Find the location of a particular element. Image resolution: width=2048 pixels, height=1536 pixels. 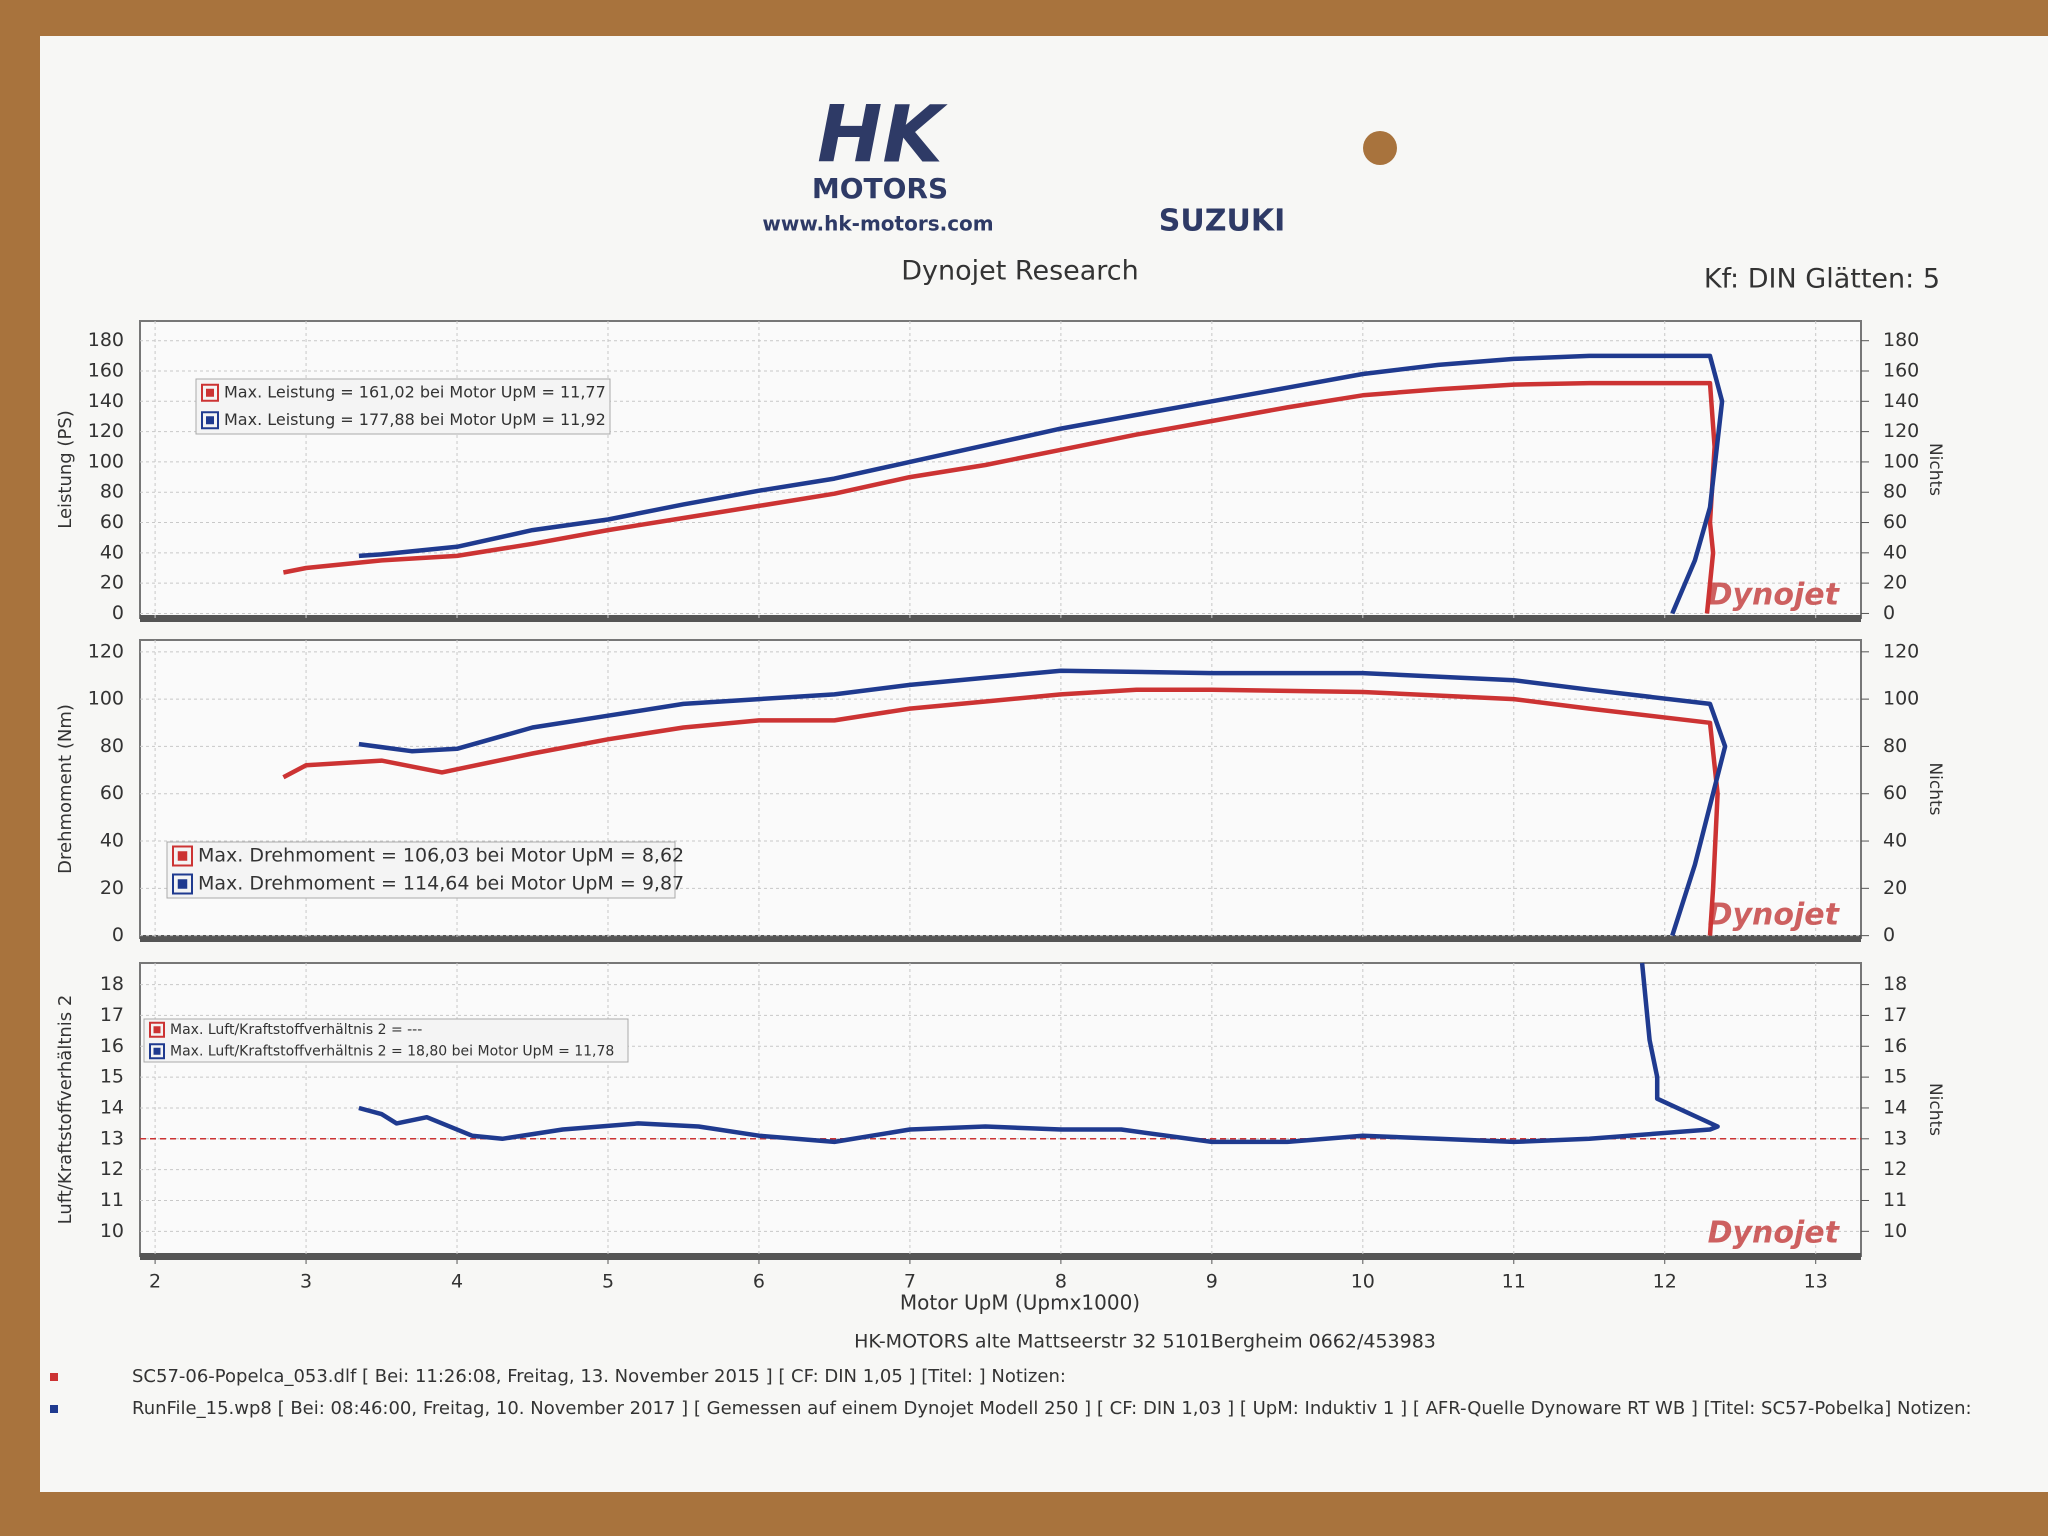

y2-tick-label: 13 is located at coordinates (1895, 1138).